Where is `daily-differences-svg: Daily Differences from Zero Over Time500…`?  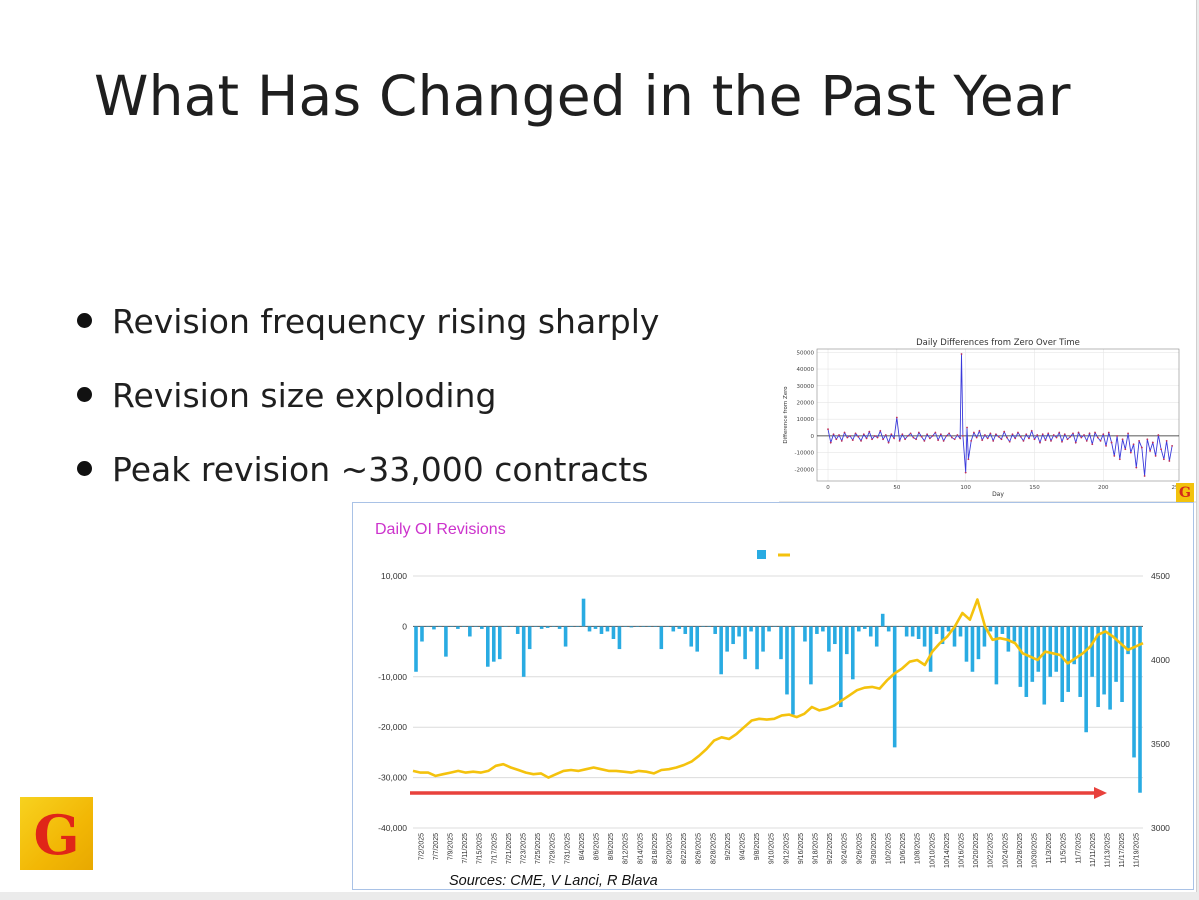 daily-differences-svg: Daily Differences from Zero Over Time500… is located at coordinates (987, 420).